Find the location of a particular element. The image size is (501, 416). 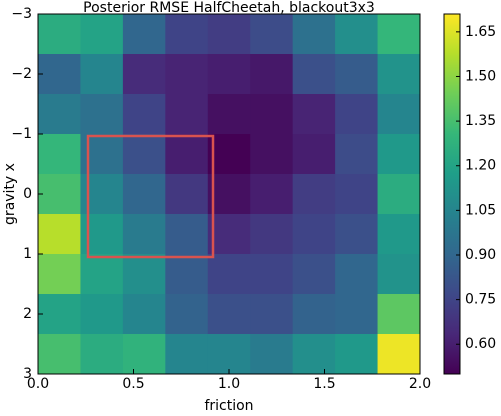

x-tick-label: 0.5 is located at coordinates (133, 384).